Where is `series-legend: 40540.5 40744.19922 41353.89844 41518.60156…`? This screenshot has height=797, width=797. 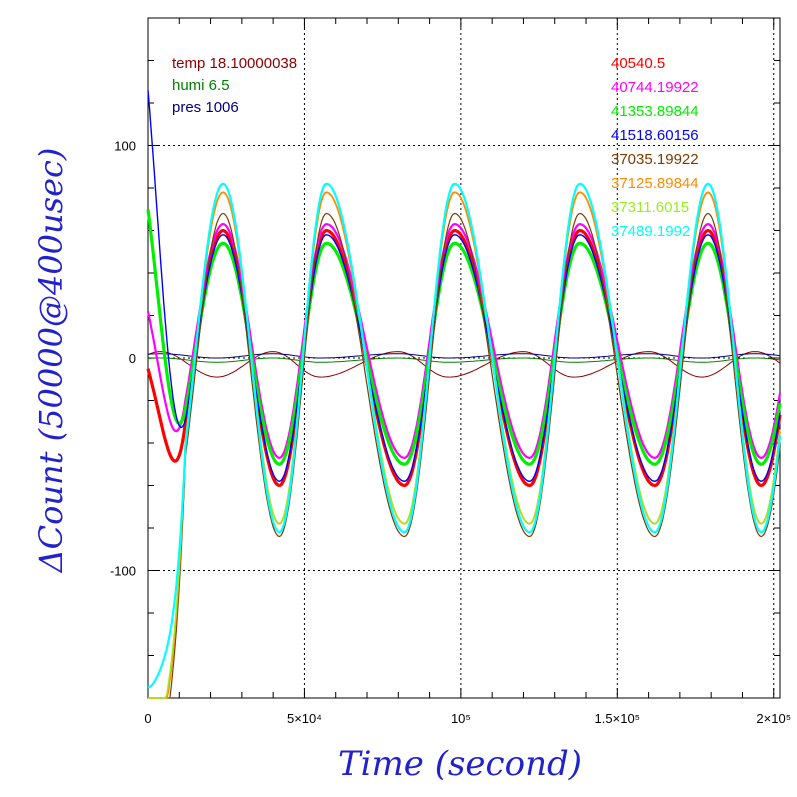 series-legend: 40540.5 40744.19922 41353.89844 41518.60156… is located at coordinates (655, 147).